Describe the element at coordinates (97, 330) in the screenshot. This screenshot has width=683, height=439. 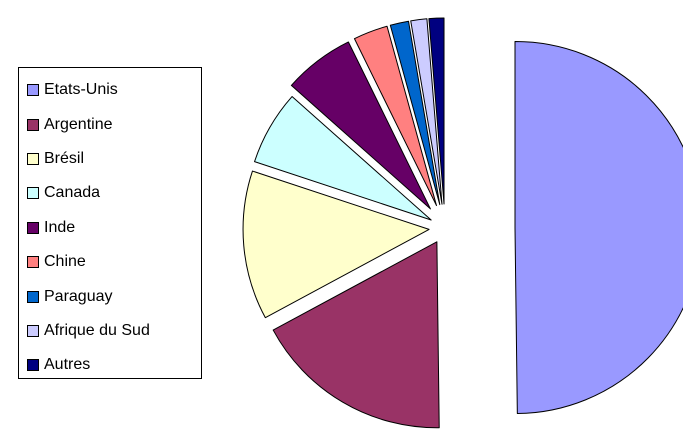
I see `legend-label: Afrique du Sud` at that location.